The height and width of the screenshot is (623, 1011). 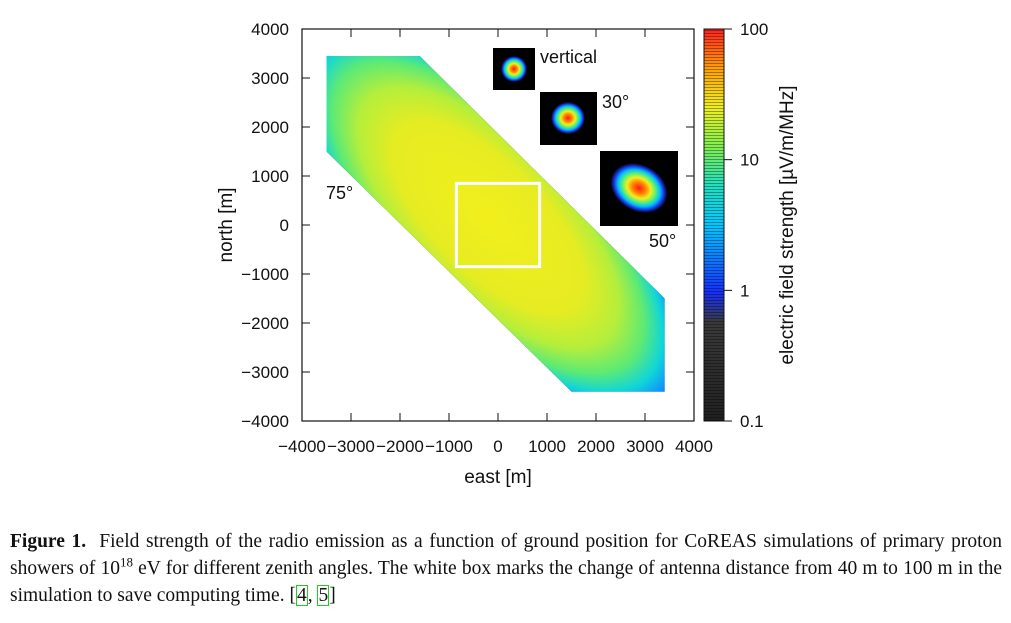 What do you see at coordinates (498, 477) in the screenshot?
I see `x-axis-title: east [m]` at bounding box center [498, 477].